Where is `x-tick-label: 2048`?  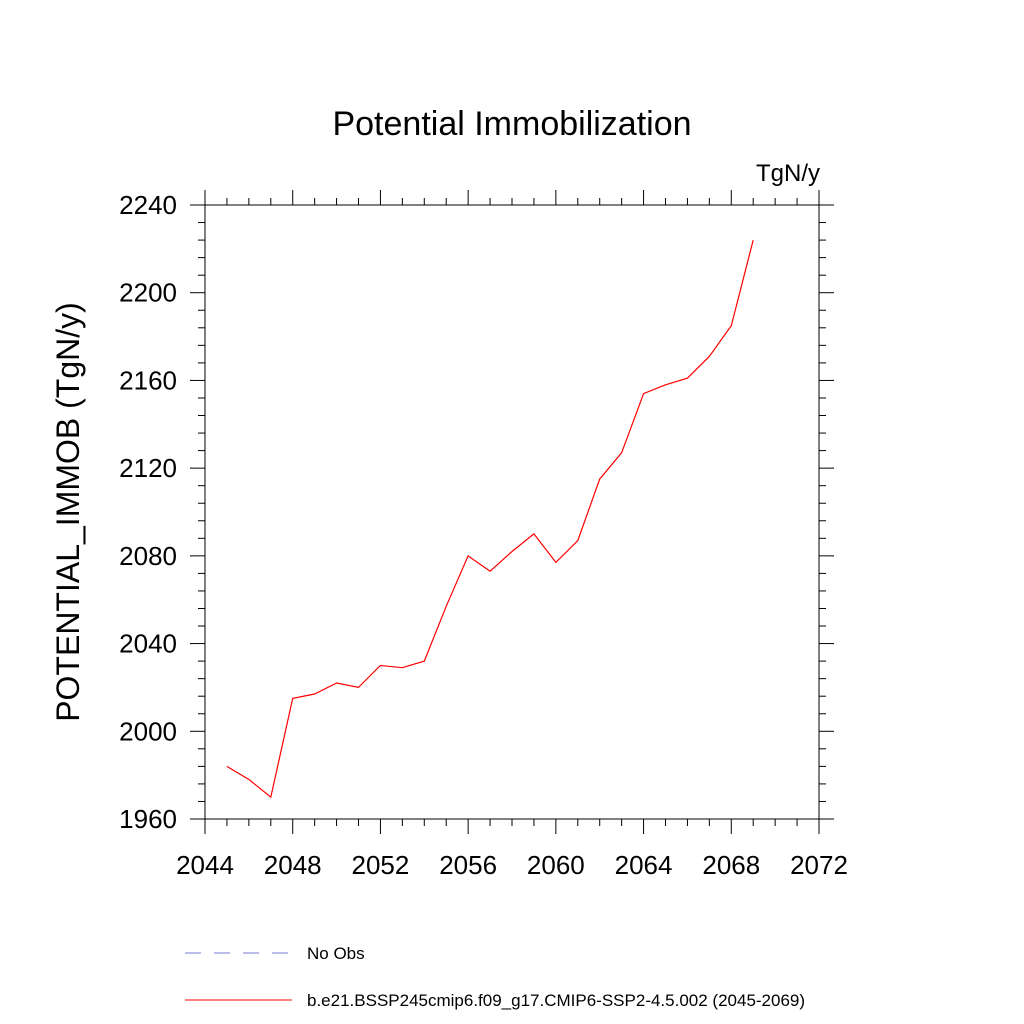 x-tick-label: 2048 is located at coordinates (293, 865).